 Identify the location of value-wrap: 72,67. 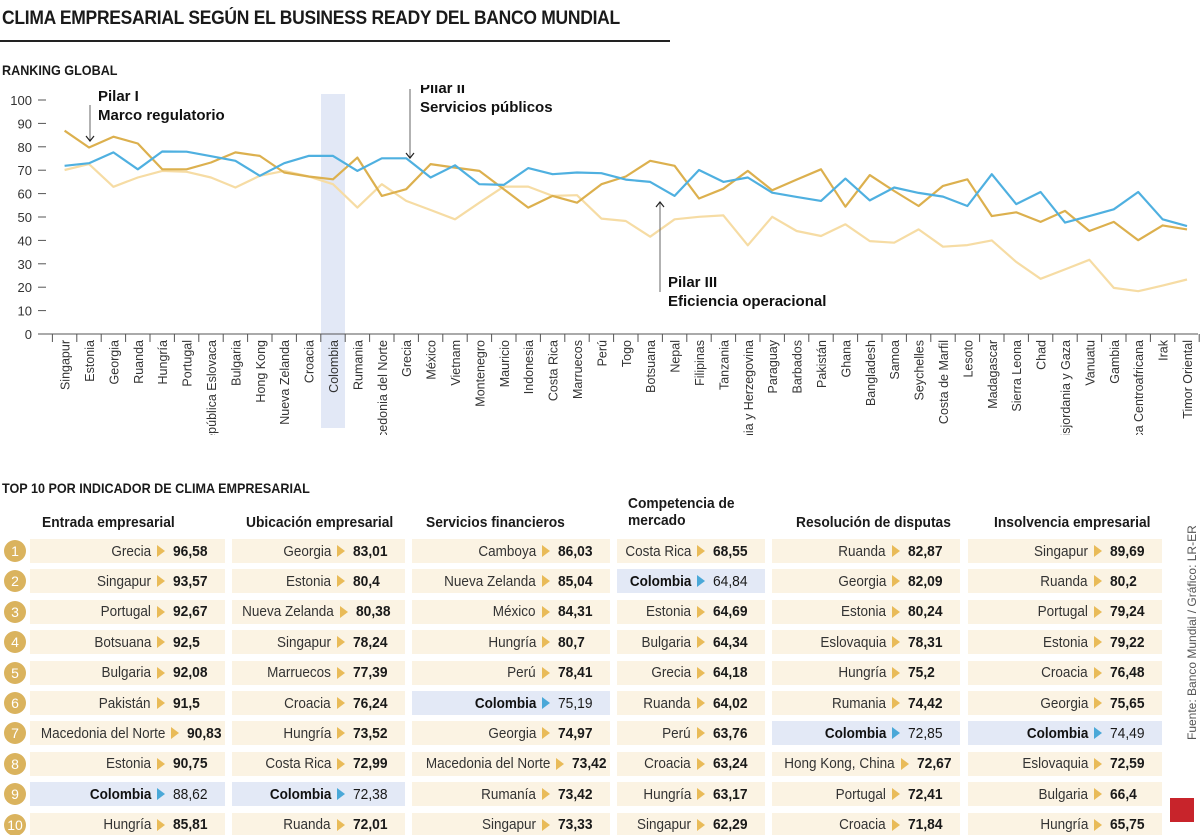
(938, 763).